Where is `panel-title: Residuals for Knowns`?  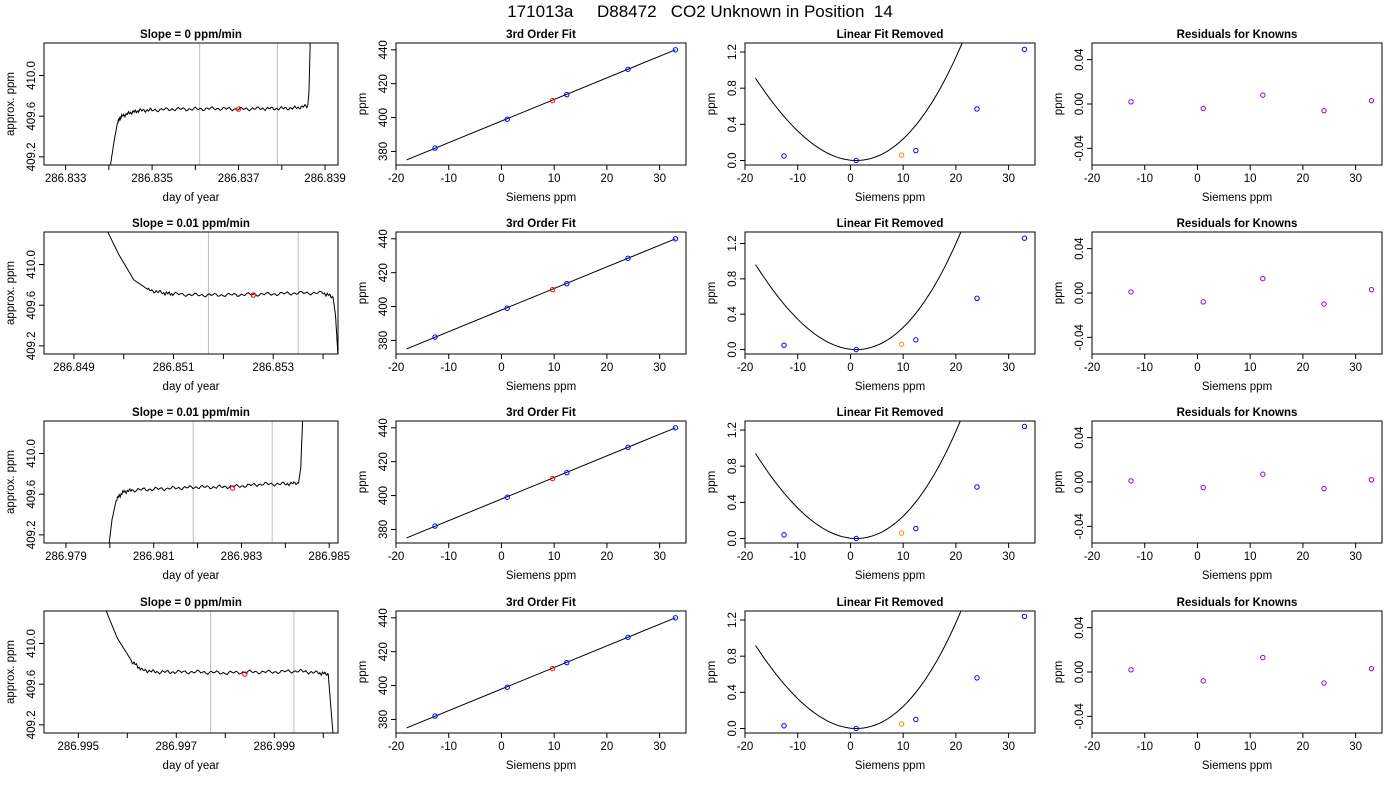 panel-title: Residuals for Knowns is located at coordinates (1237, 224).